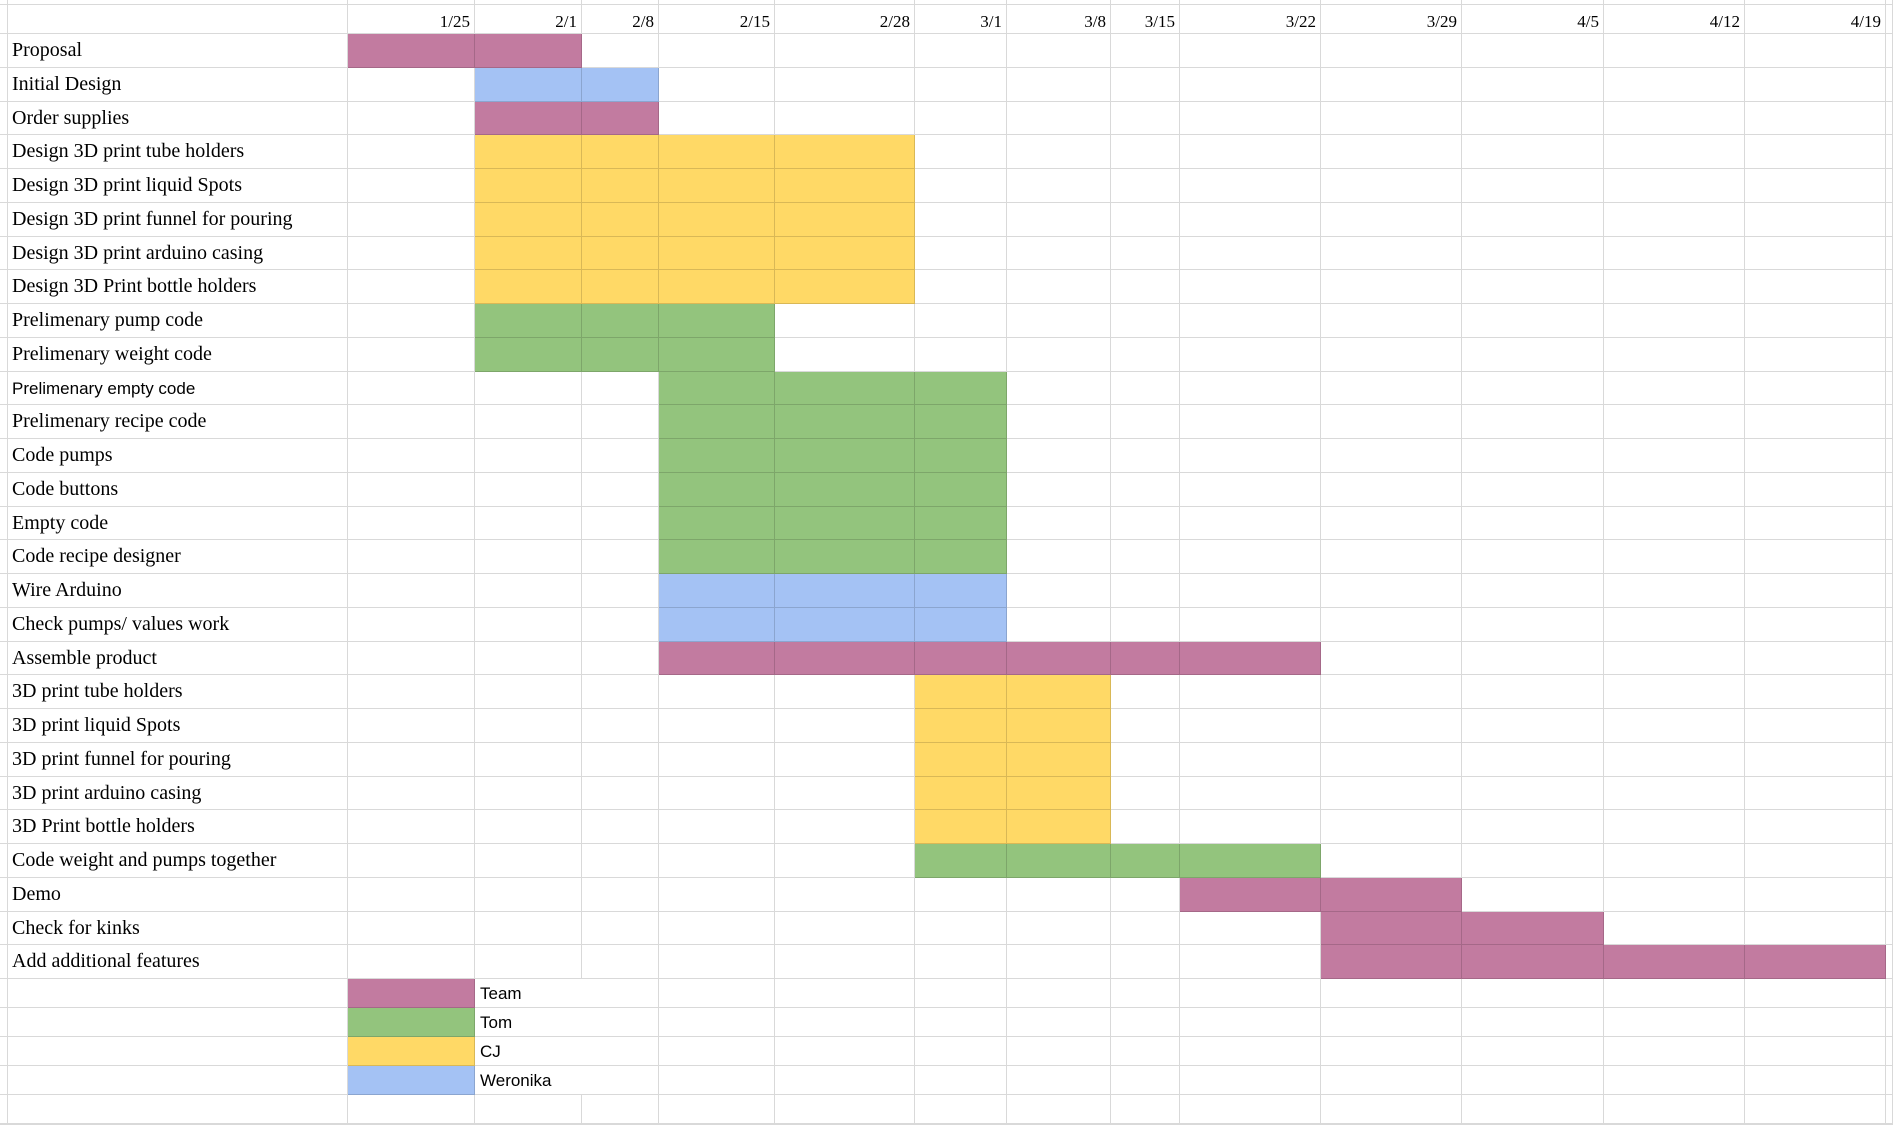  What do you see at coordinates (1059, 19) in the screenshot?
I see `date-header: 3/8` at bounding box center [1059, 19].